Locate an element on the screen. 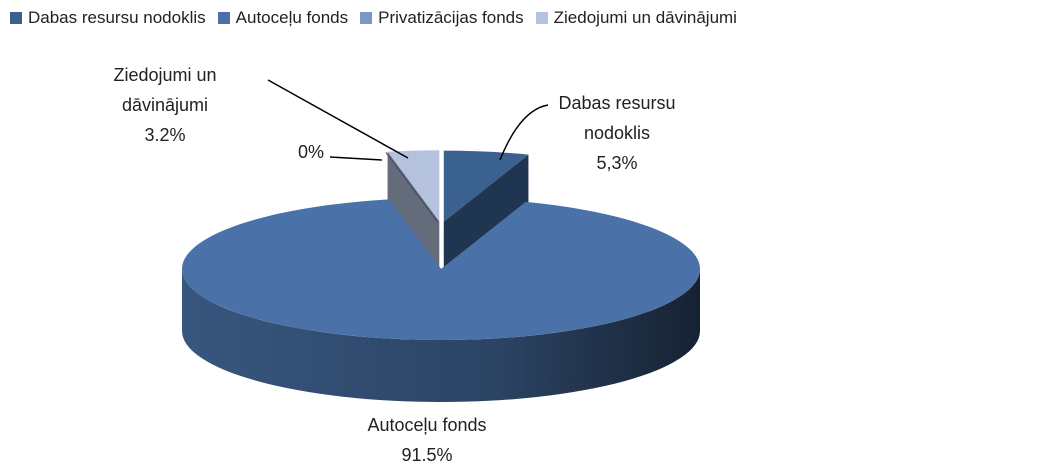  legend-item: Ziedojumi un dāvinājumi is located at coordinates (636, 18).